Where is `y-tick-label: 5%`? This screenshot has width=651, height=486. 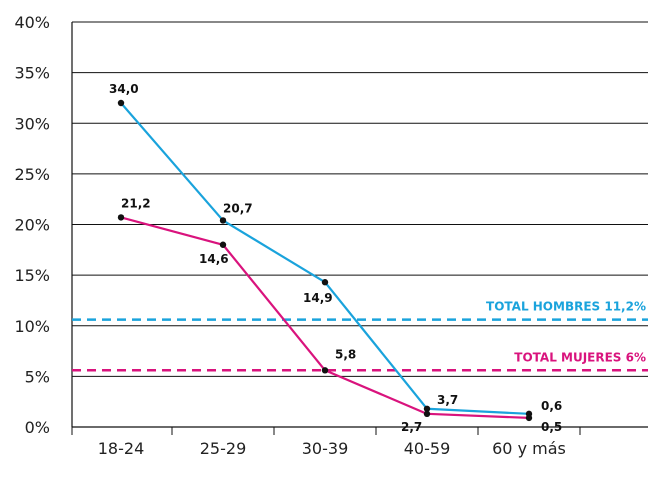 y-tick-label: 5% is located at coordinates (37, 376).